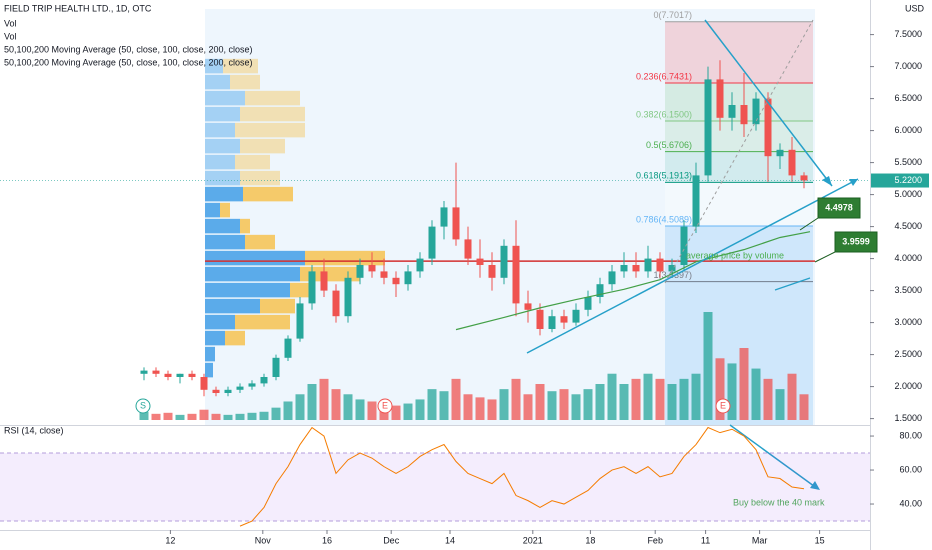 Image resolution: width=932 pixels, height=550 pixels. I want to click on event-label: S, so click(143, 405).